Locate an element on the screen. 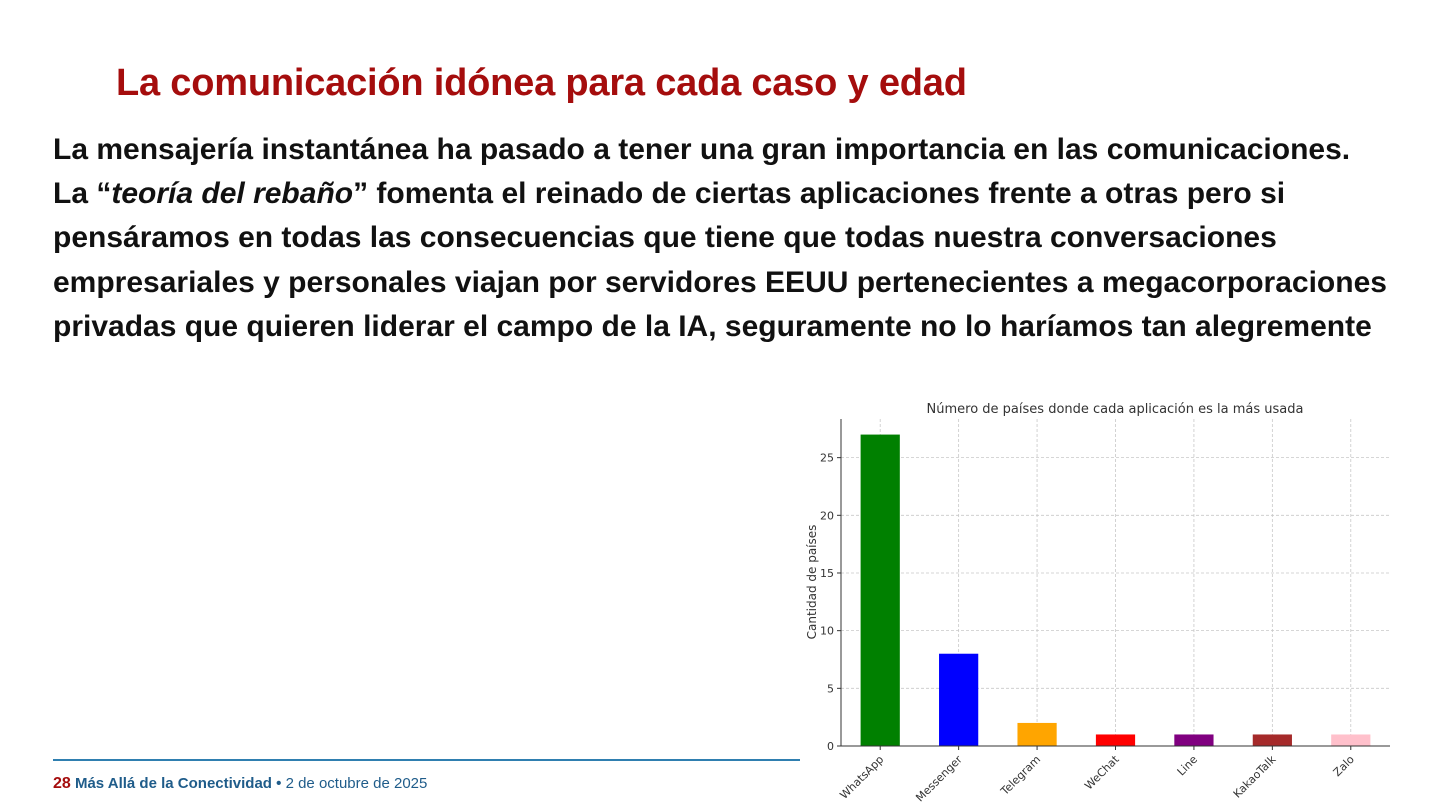 The height and width of the screenshot is (810, 1440). footer-date: 2 de octubre de 2025 is located at coordinates (356, 783).